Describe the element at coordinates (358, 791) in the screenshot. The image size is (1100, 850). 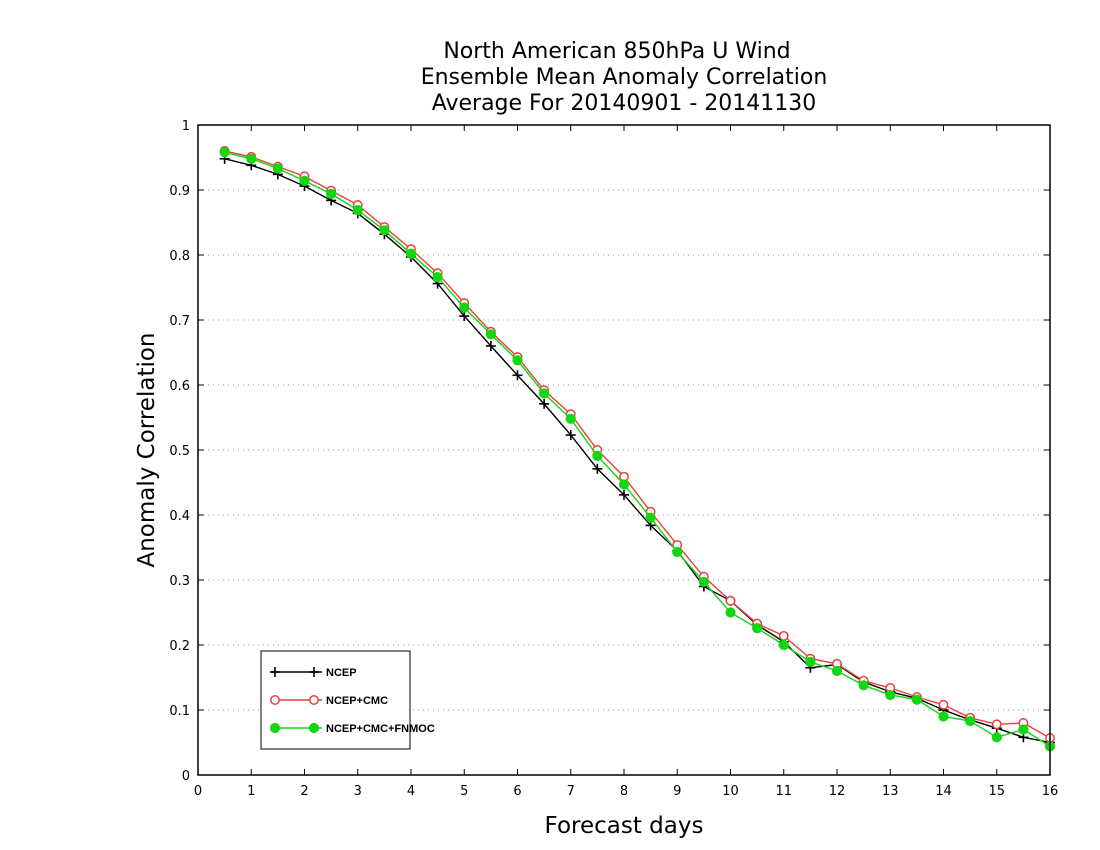
I see `x-tick-label: 3` at that location.